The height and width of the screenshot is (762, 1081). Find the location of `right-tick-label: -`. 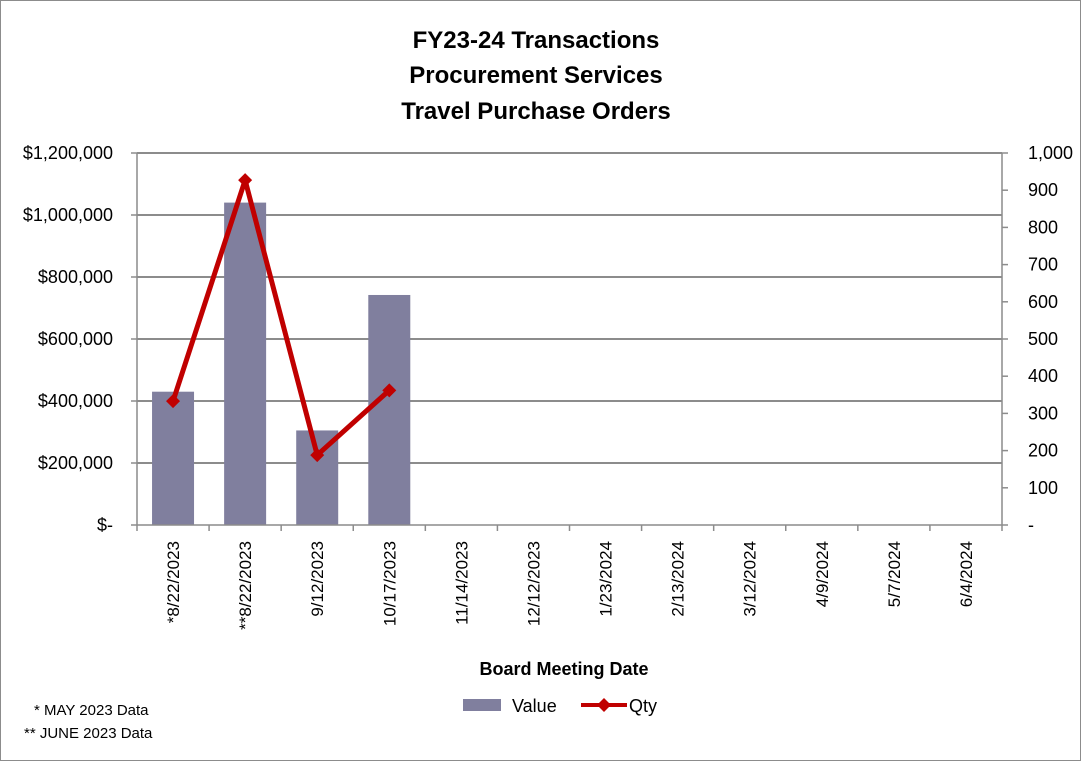

right-tick-label: - is located at coordinates (1031, 525).